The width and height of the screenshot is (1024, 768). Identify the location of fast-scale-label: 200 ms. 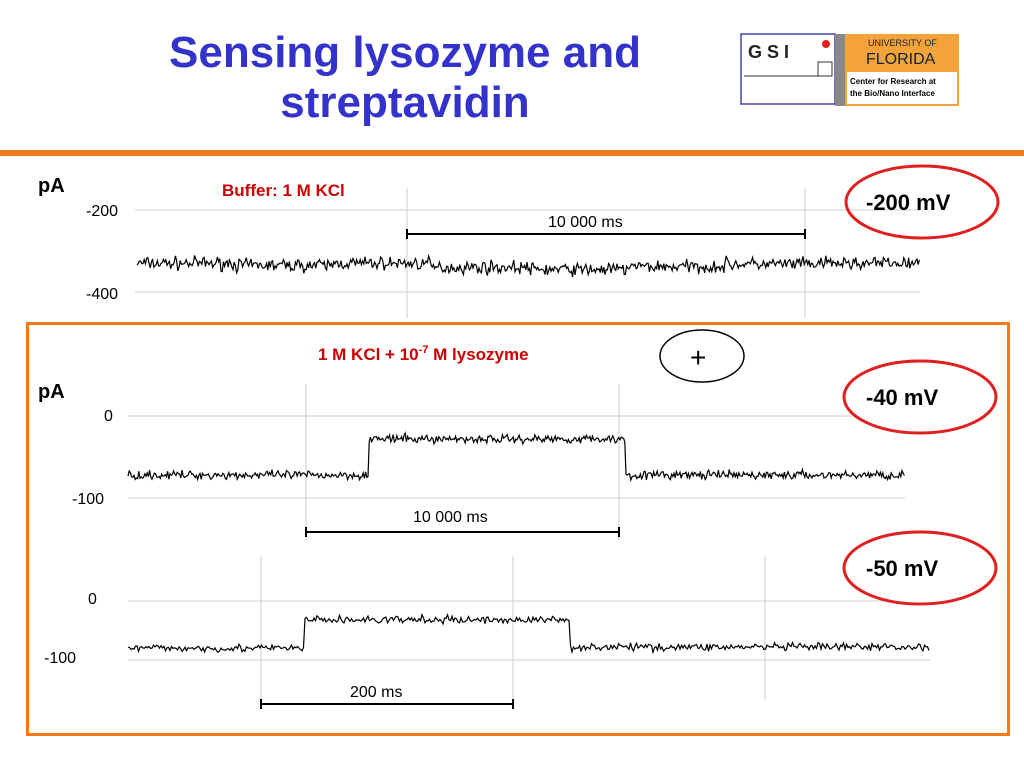
(376, 692).